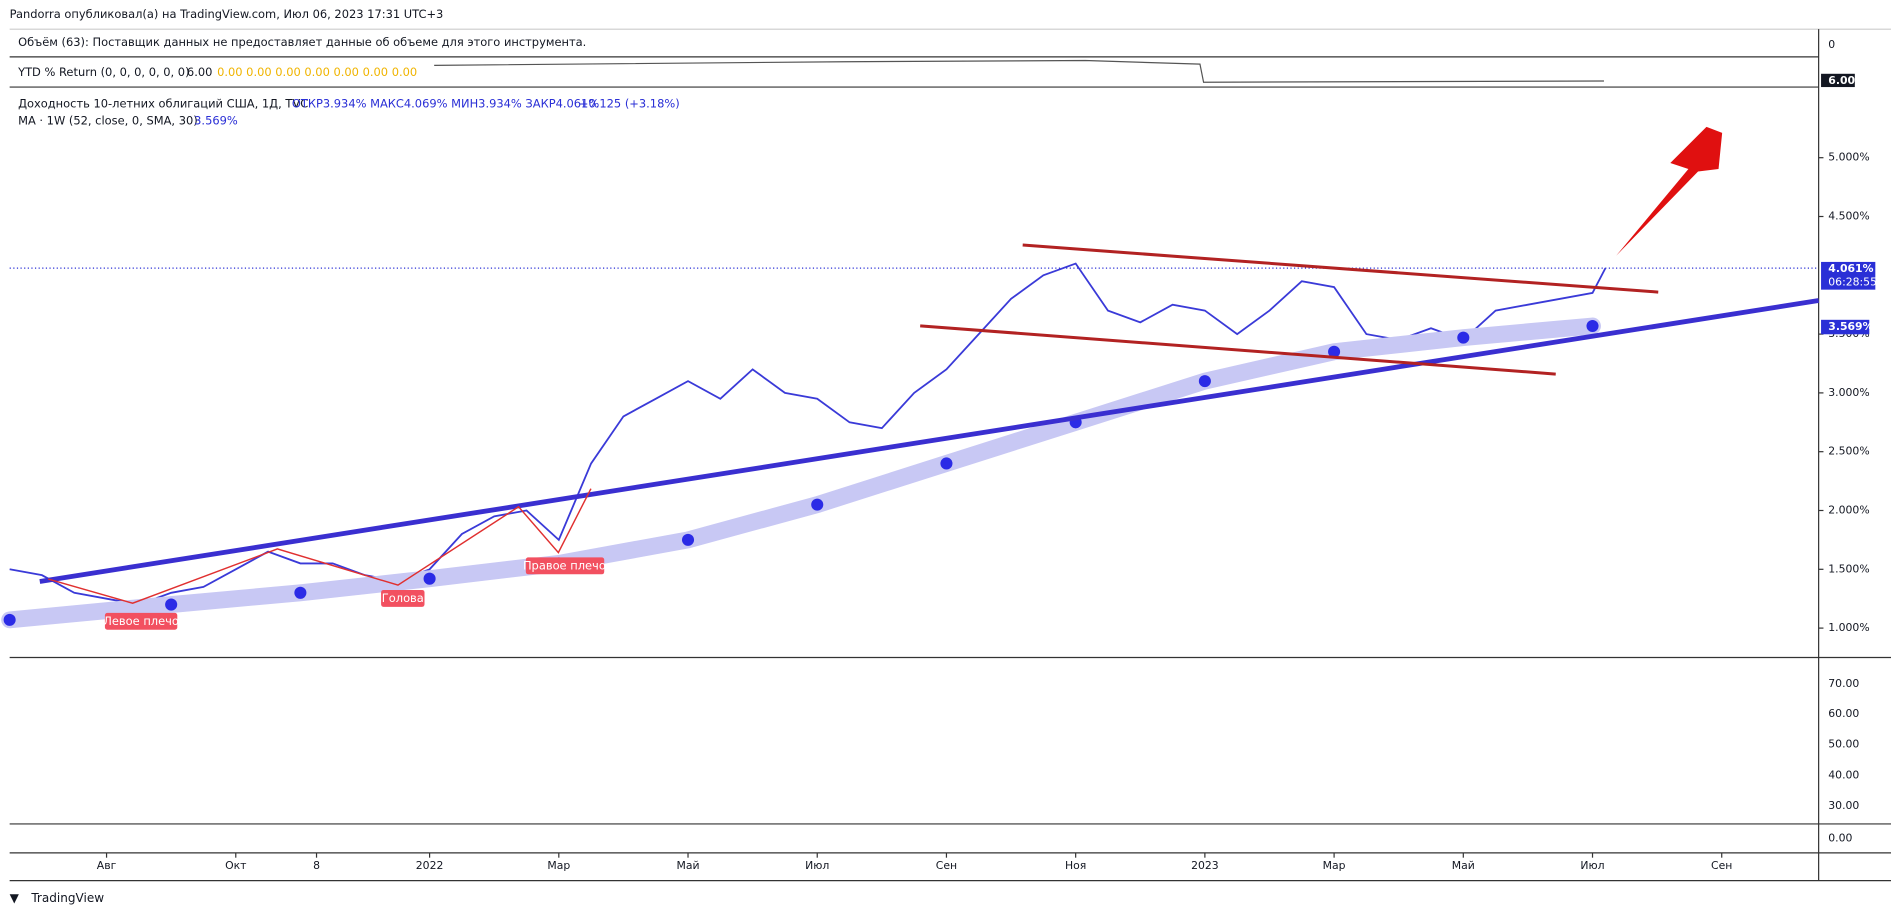 This screenshot has height=921, width=1891. What do you see at coordinates (1850, 326) in the screenshot?
I see `ma-price: 3.569%` at bounding box center [1850, 326].